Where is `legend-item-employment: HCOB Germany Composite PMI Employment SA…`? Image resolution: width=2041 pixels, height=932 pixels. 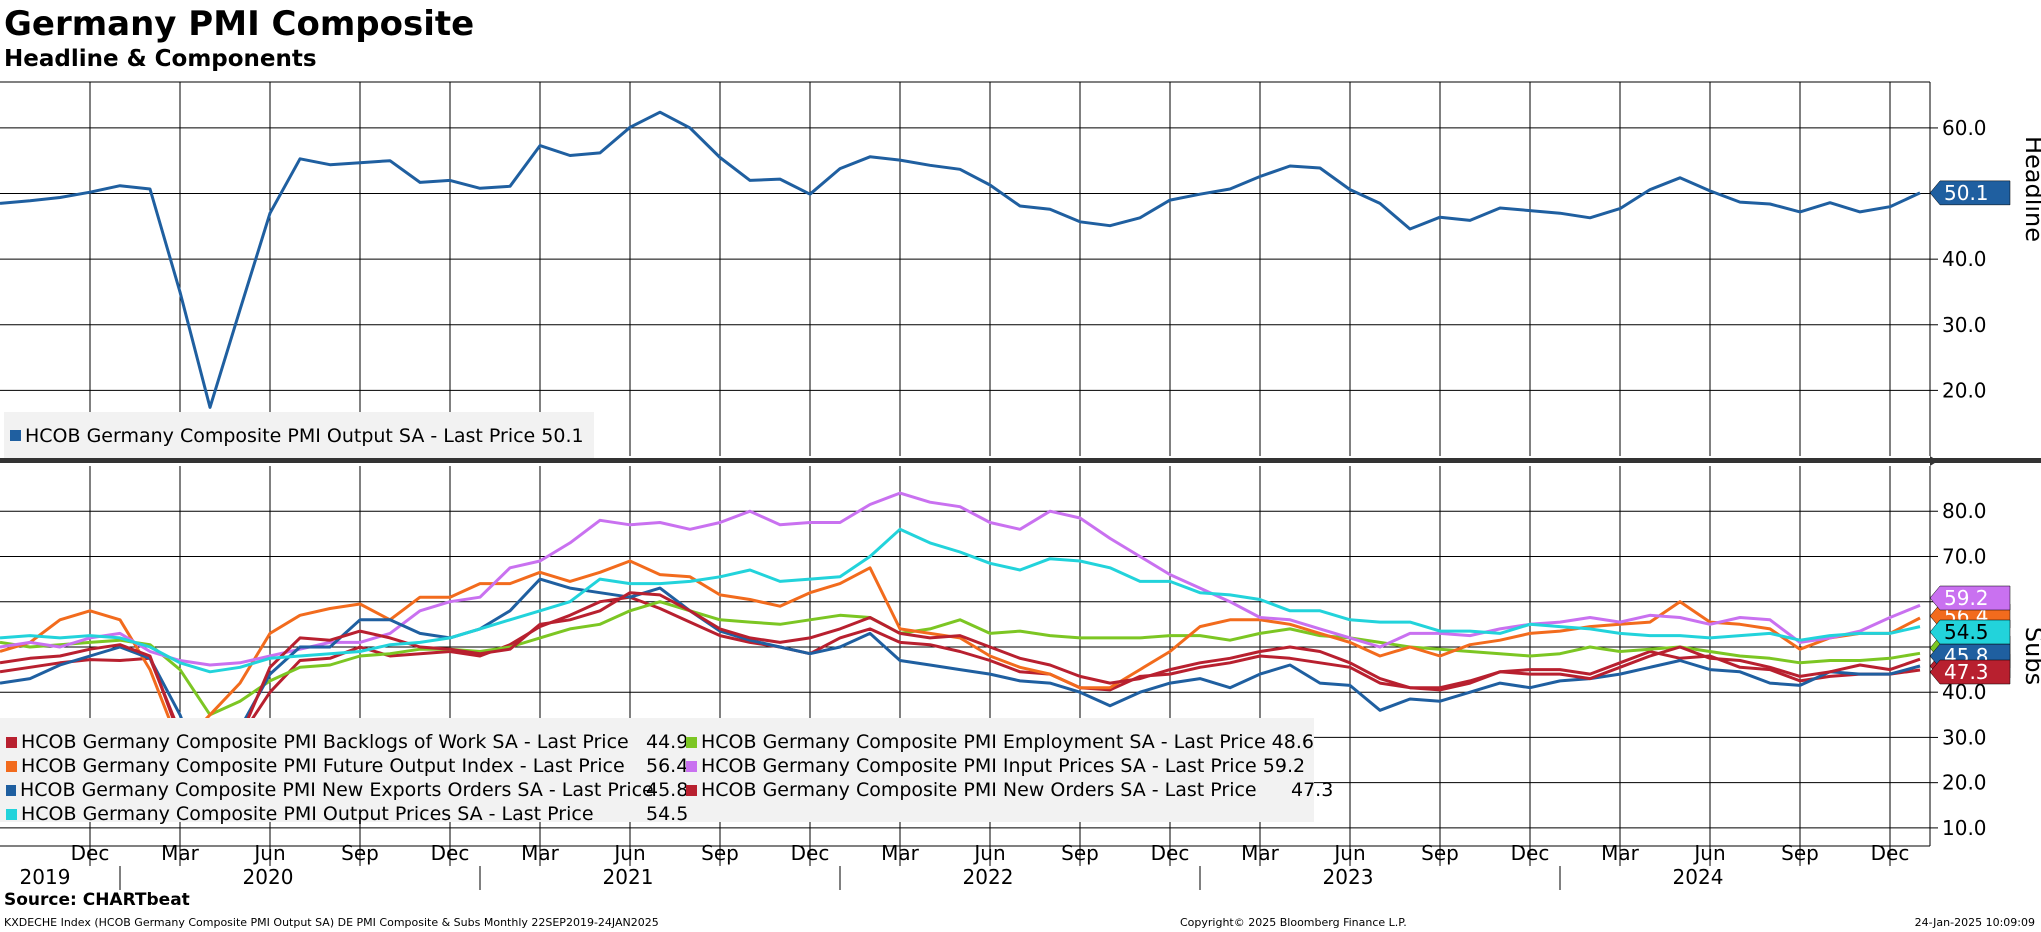
legend-item-employment: HCOB Germany Composite PMI Employment SA… is located at coordinates (1000, 742).